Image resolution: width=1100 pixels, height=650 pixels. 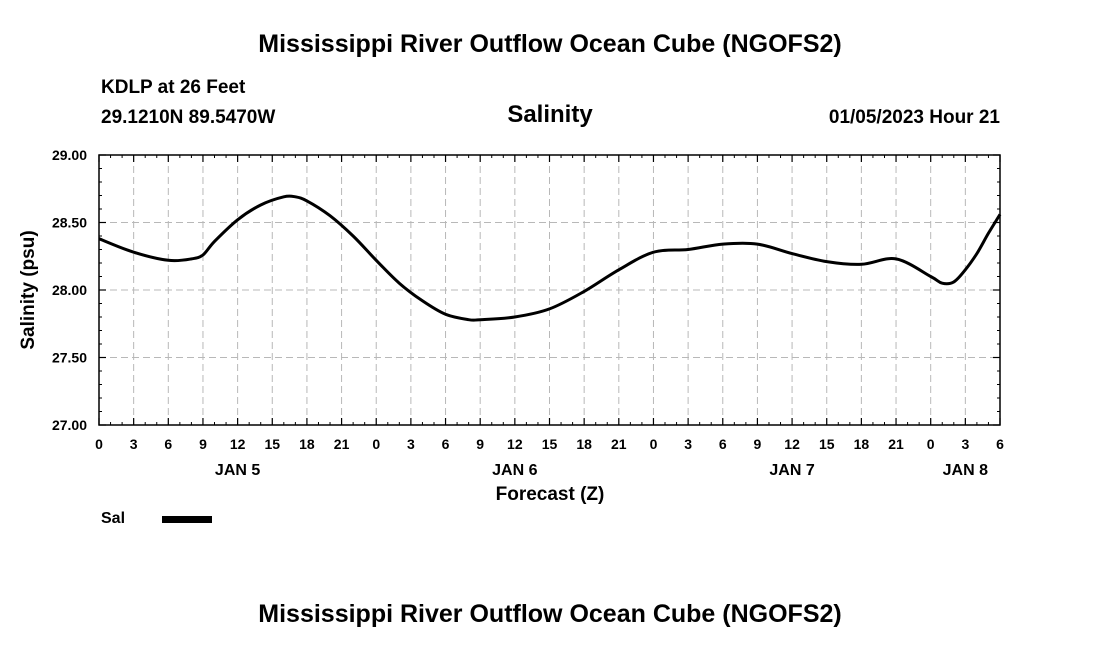 I want to click on y-tick-label: 27.50, so click(x=69, y=358).